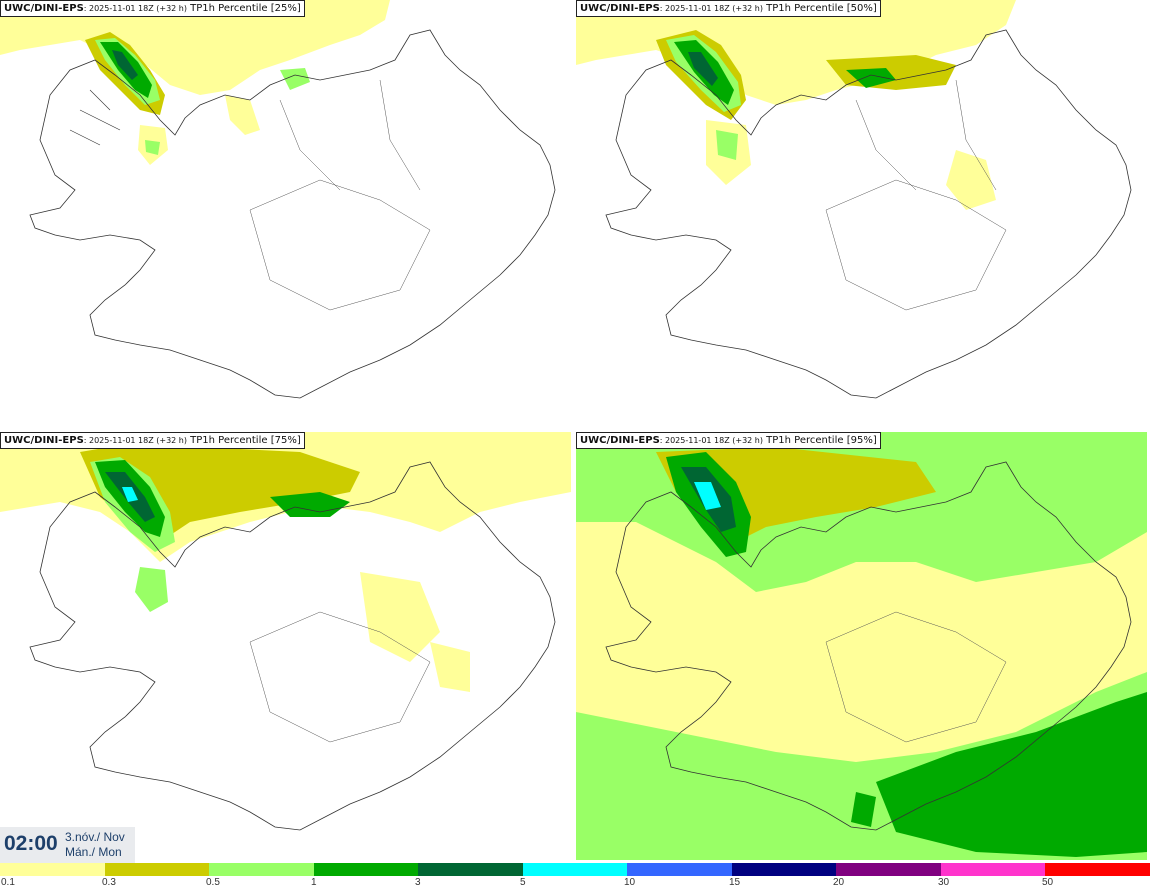 The width and height of the screenshot is (1150, 891). What do you see at coordinates (95, 837) in the screenshot?
I see `valid-date-line1: 3.nóv./ Nov` at bounding box center [95, 837].